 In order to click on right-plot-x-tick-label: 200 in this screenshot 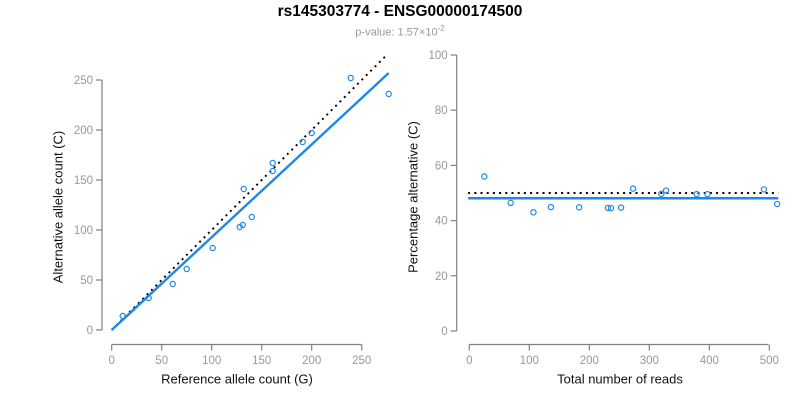, I will do `click(589, 361)`.